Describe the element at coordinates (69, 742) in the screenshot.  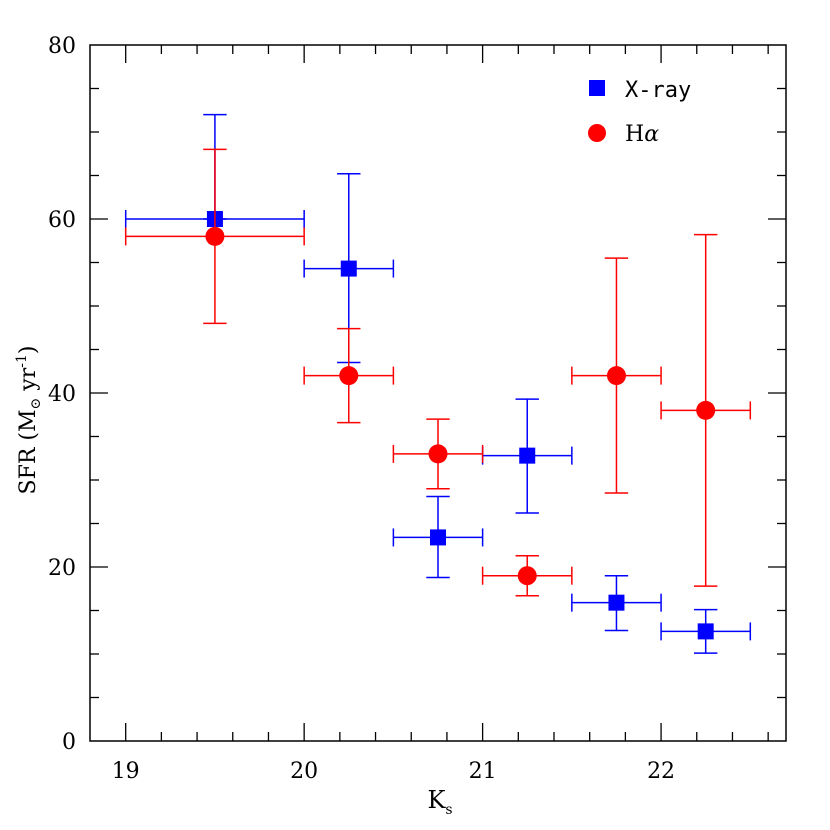
I see `y-tick-label: 0` at that location.